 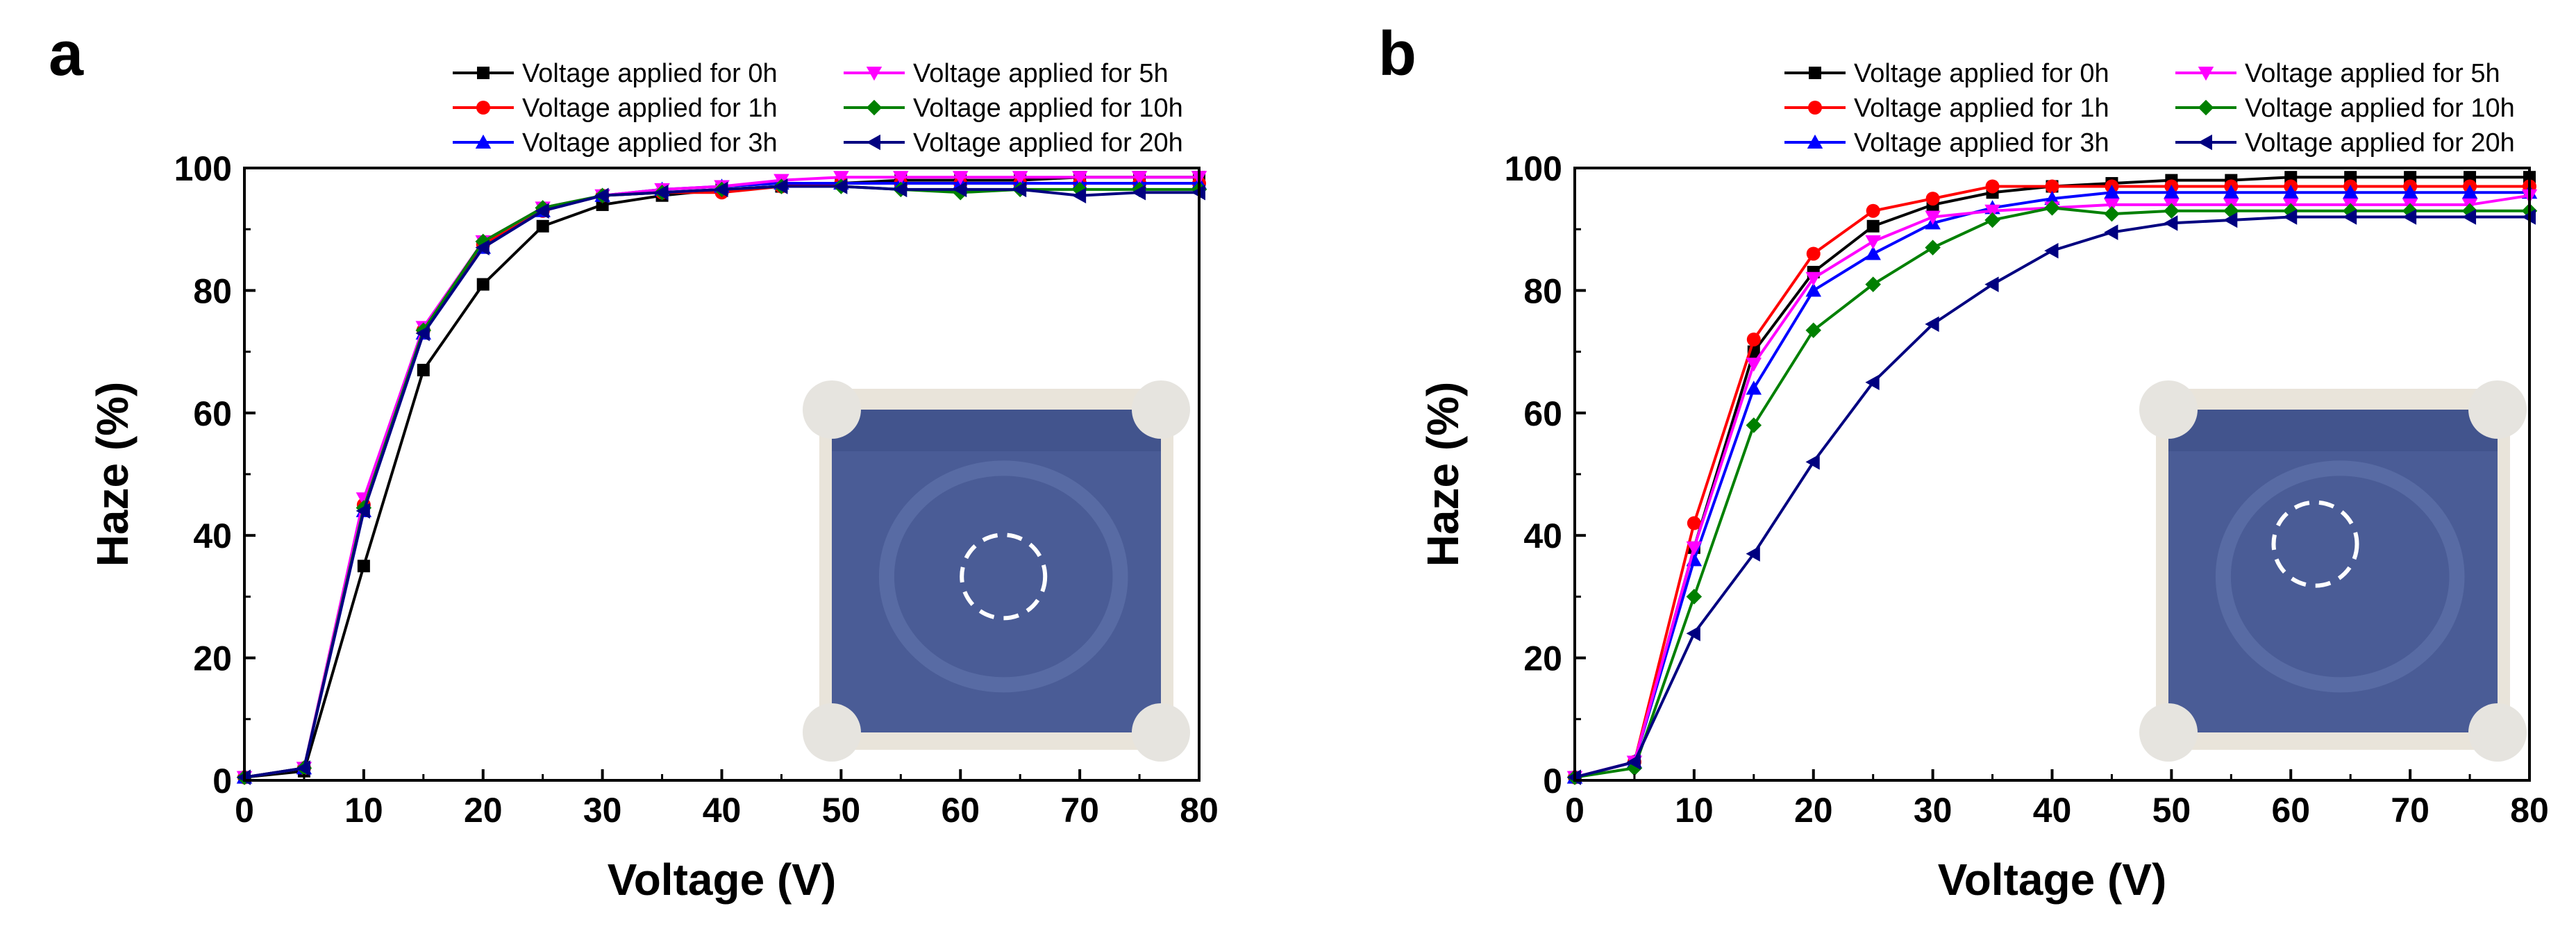 I want to click on legend-entry-2: Voltage applied for 3h, so click(x=1946, y=143).